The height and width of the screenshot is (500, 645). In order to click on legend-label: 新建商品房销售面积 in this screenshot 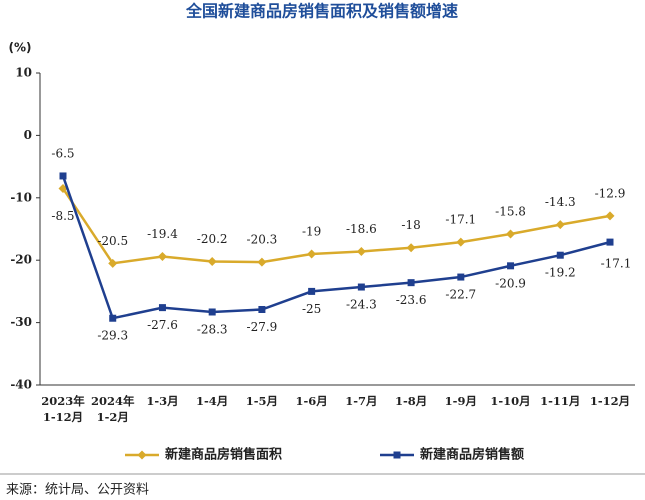, I will do `click(223, 455)`.